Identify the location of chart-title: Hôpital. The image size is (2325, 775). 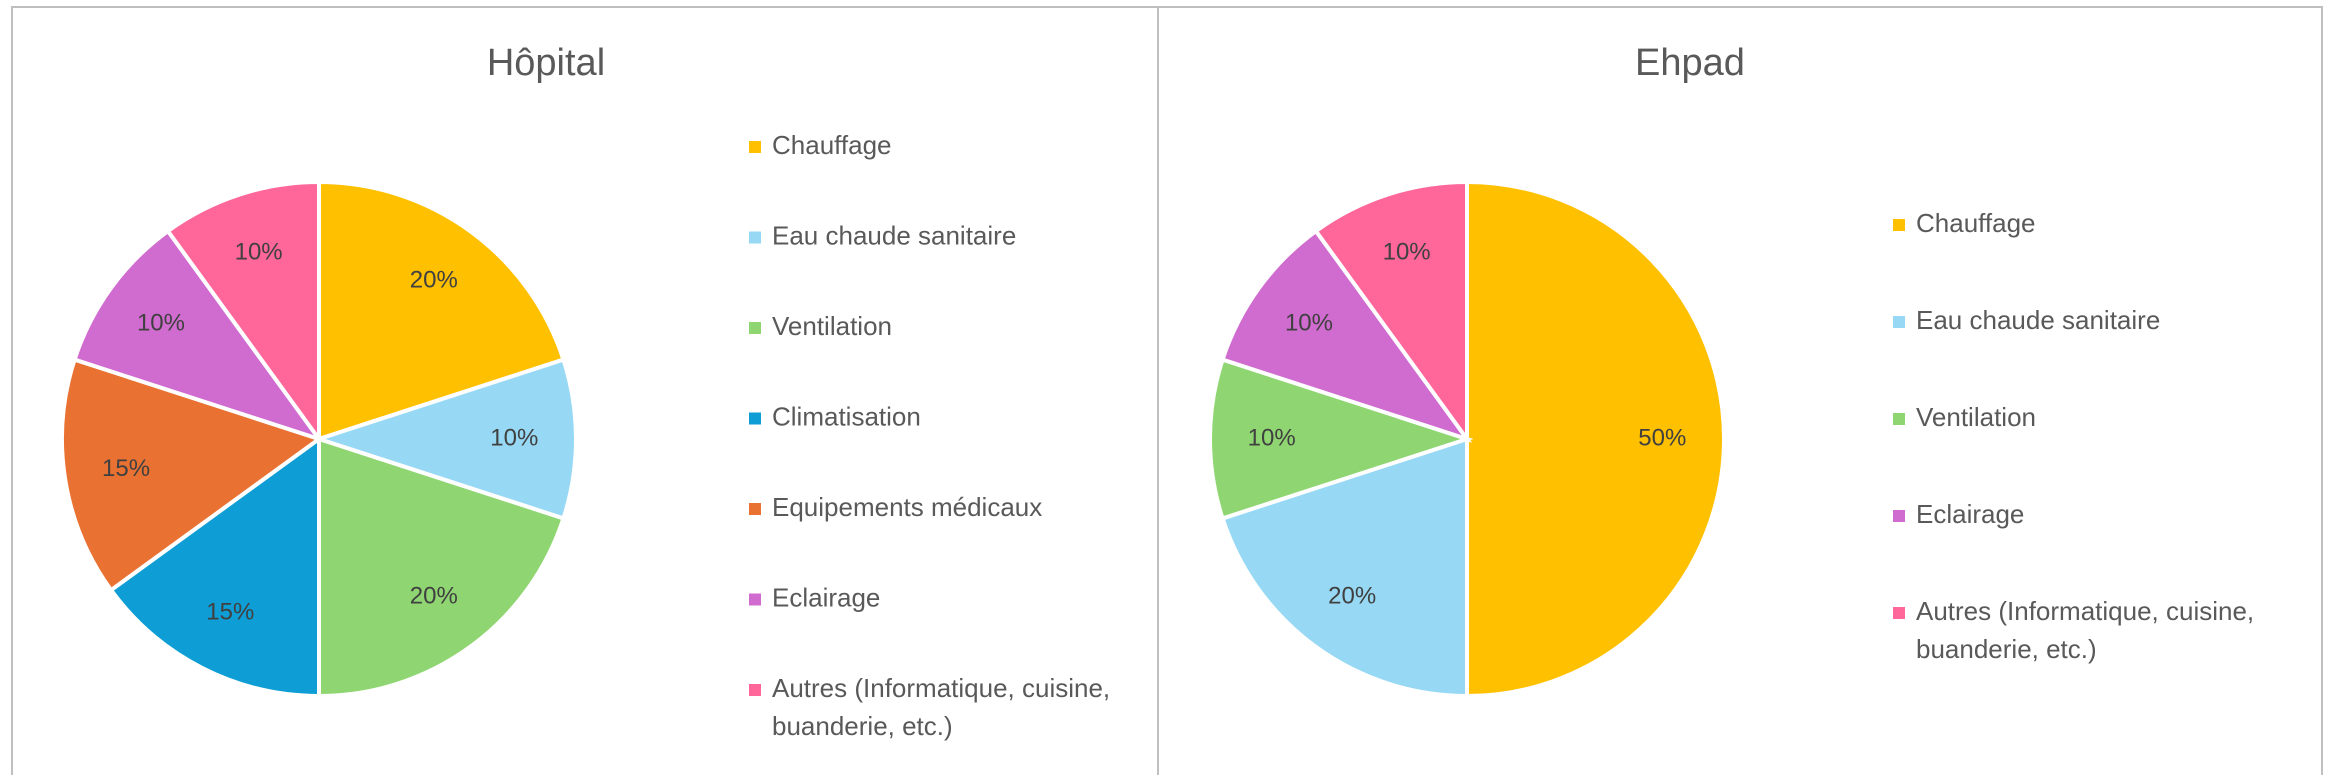
(546, 63).